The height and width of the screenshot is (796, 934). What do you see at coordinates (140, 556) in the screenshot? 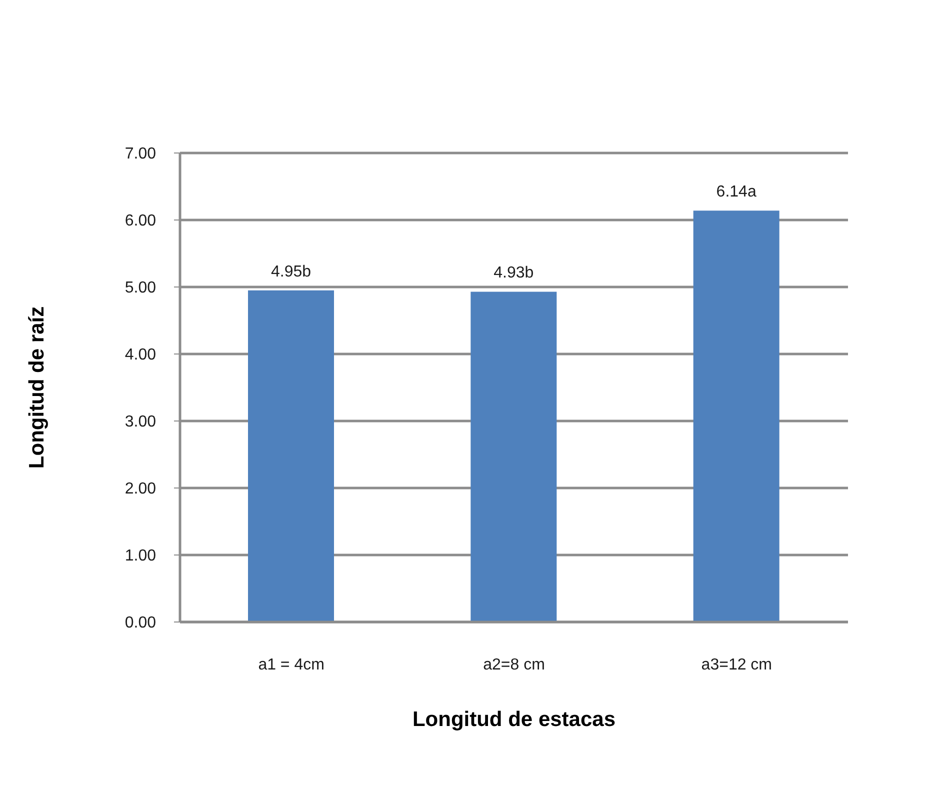
I see `y-tick-label: 1.00` at bounding box center [140, 556].